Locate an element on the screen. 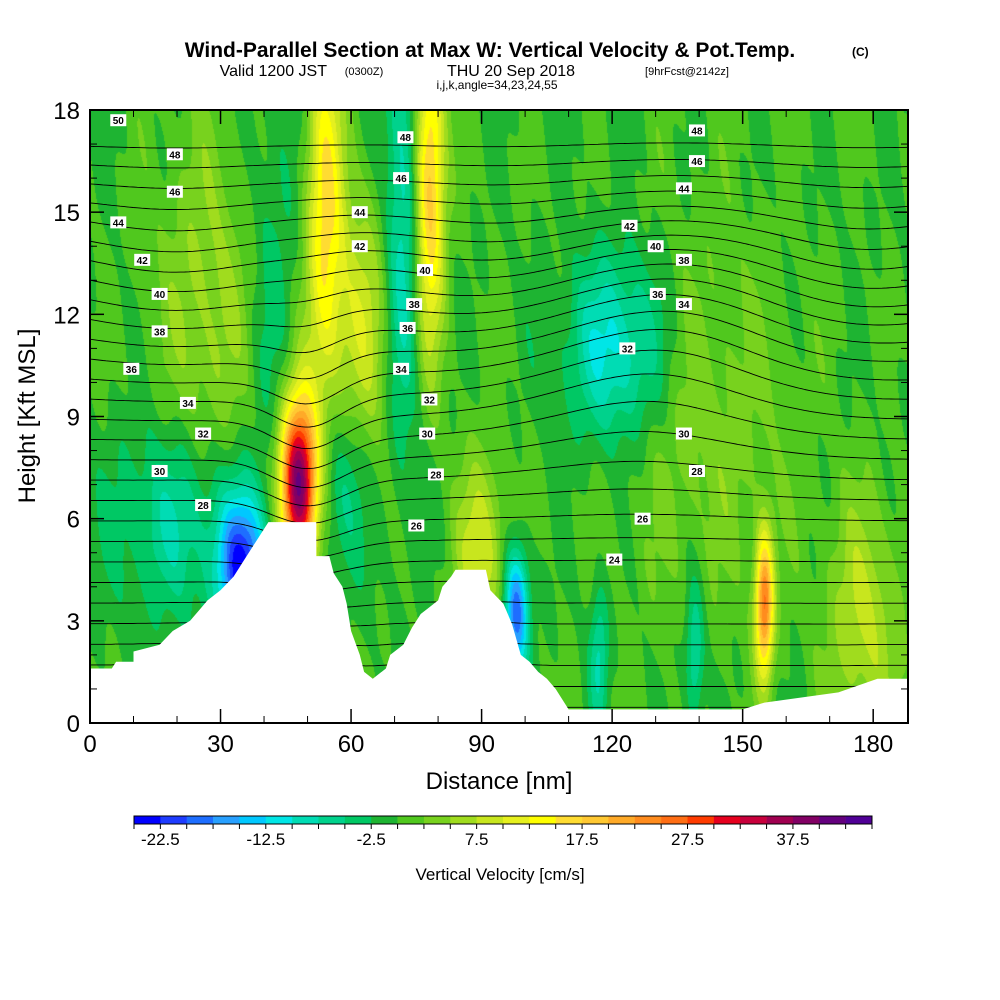 This screenshot has width=1000, height=1000. theta-label-text: 50 is located at coordinates (119, 121).